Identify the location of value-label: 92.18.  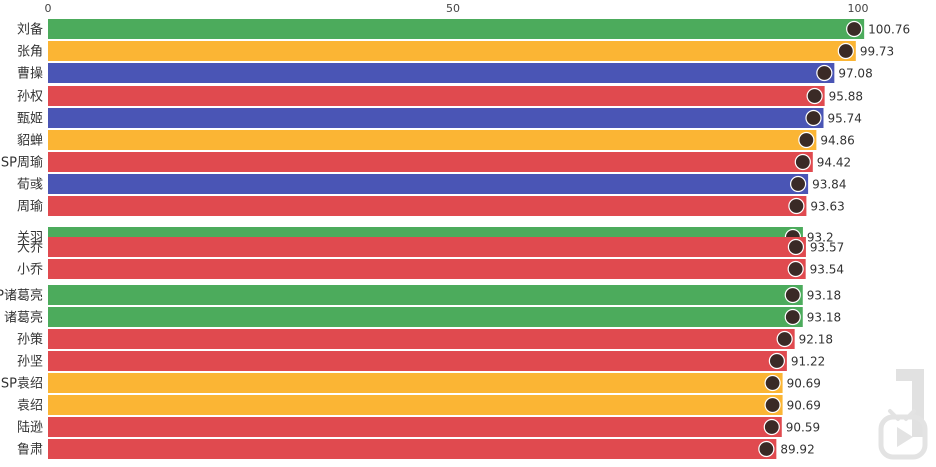
(816, 340).